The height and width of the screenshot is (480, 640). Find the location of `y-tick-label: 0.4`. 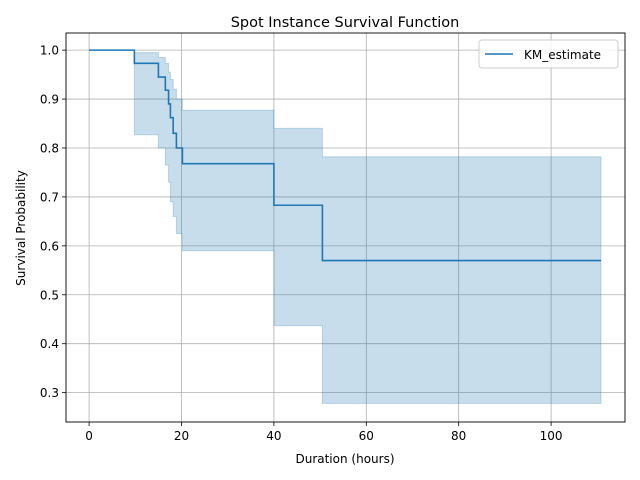

y-tick-label: 0.4 is located at coordinates (49, 344).